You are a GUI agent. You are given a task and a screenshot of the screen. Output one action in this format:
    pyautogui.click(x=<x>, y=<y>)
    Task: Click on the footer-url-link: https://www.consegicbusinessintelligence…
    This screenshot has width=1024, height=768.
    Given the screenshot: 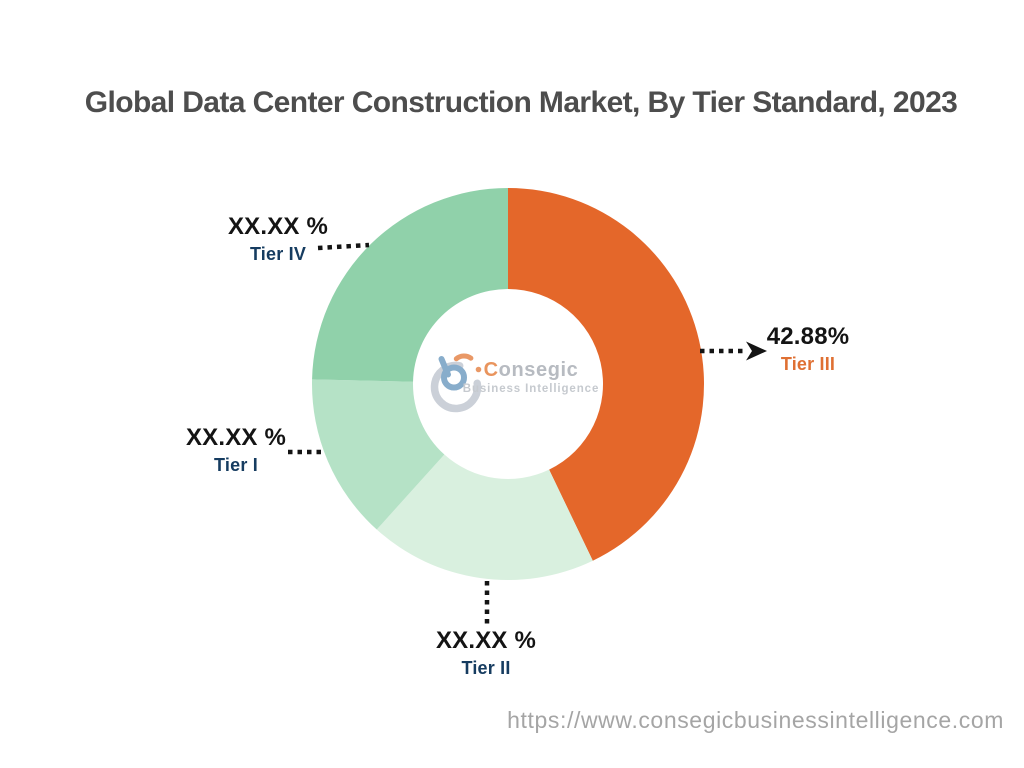 What is the action you would take?
    pyautogui.click(x=755, y=720)
    